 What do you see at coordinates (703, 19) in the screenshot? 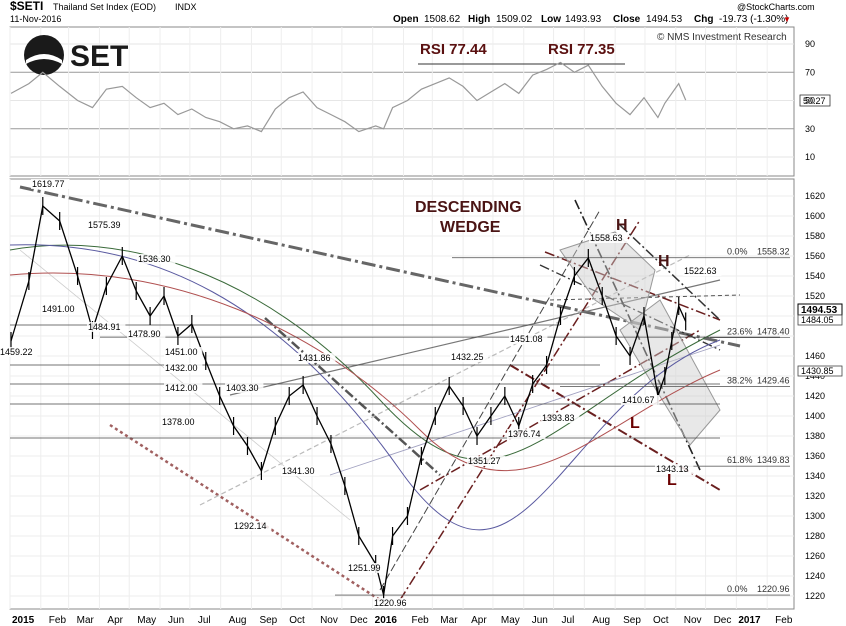
I see `chg-label: Chg` at bounding box center [703, 19].